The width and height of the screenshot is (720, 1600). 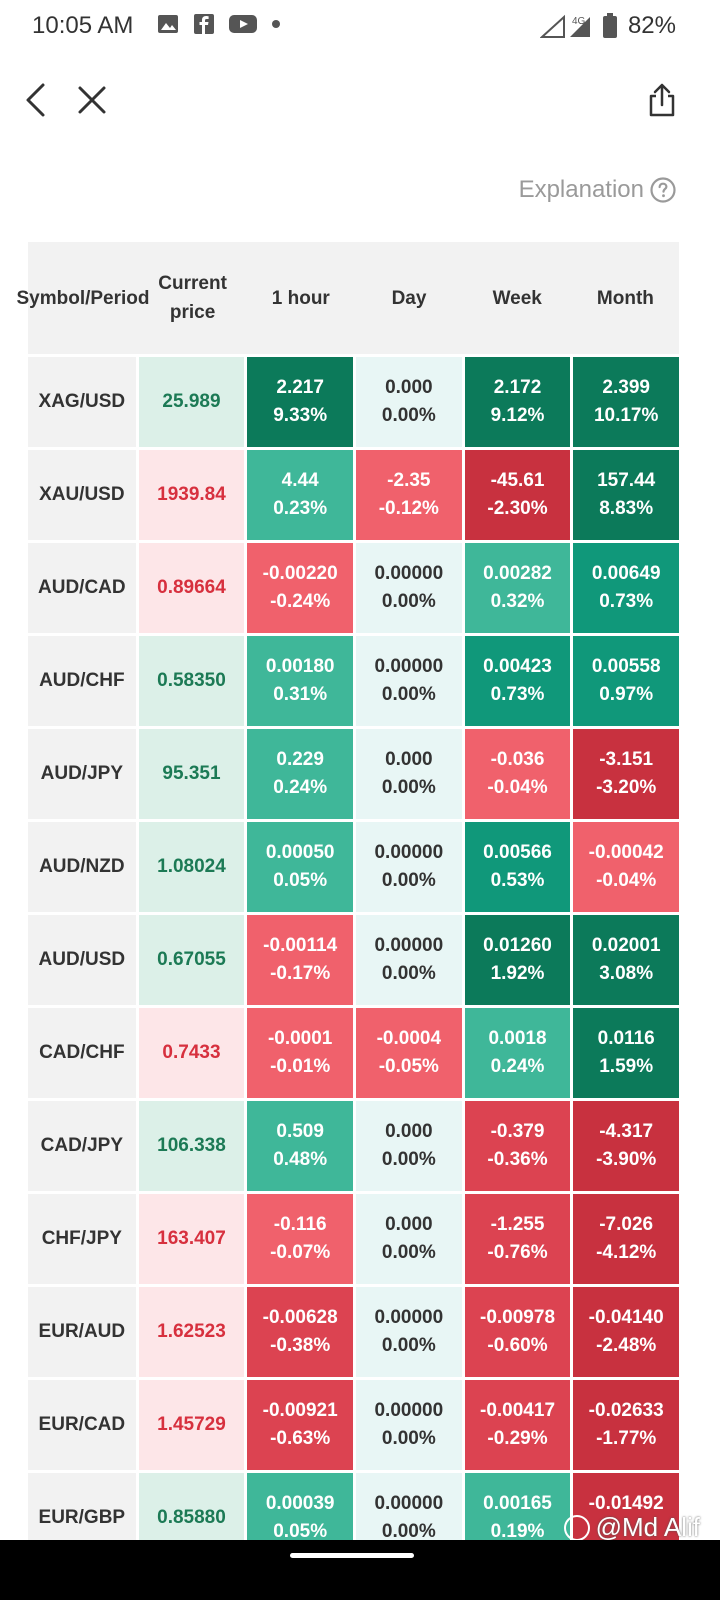 What do you see at coordinates (517, 1224) in the screenshot?
I see `change-value: -1.255` at bounding box center [517, 1224].